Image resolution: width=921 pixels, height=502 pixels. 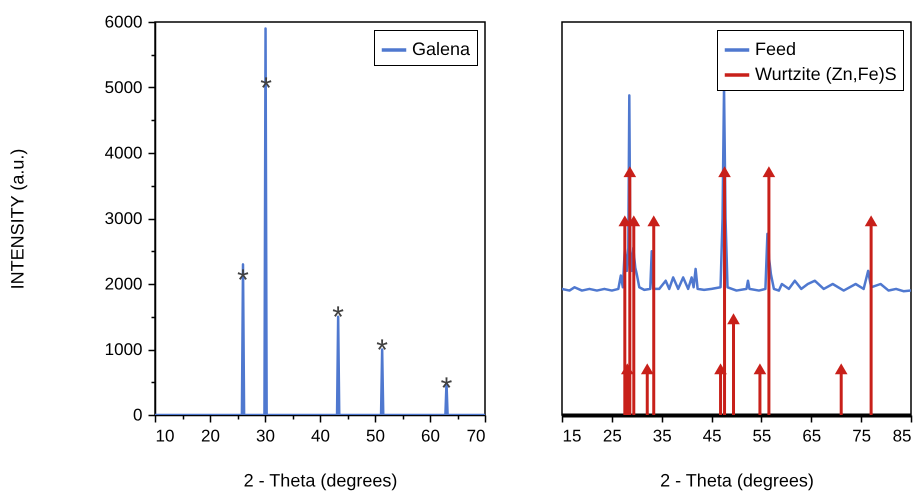 I want to click on y-tick-label: 1000, so click(x=123, y=349).